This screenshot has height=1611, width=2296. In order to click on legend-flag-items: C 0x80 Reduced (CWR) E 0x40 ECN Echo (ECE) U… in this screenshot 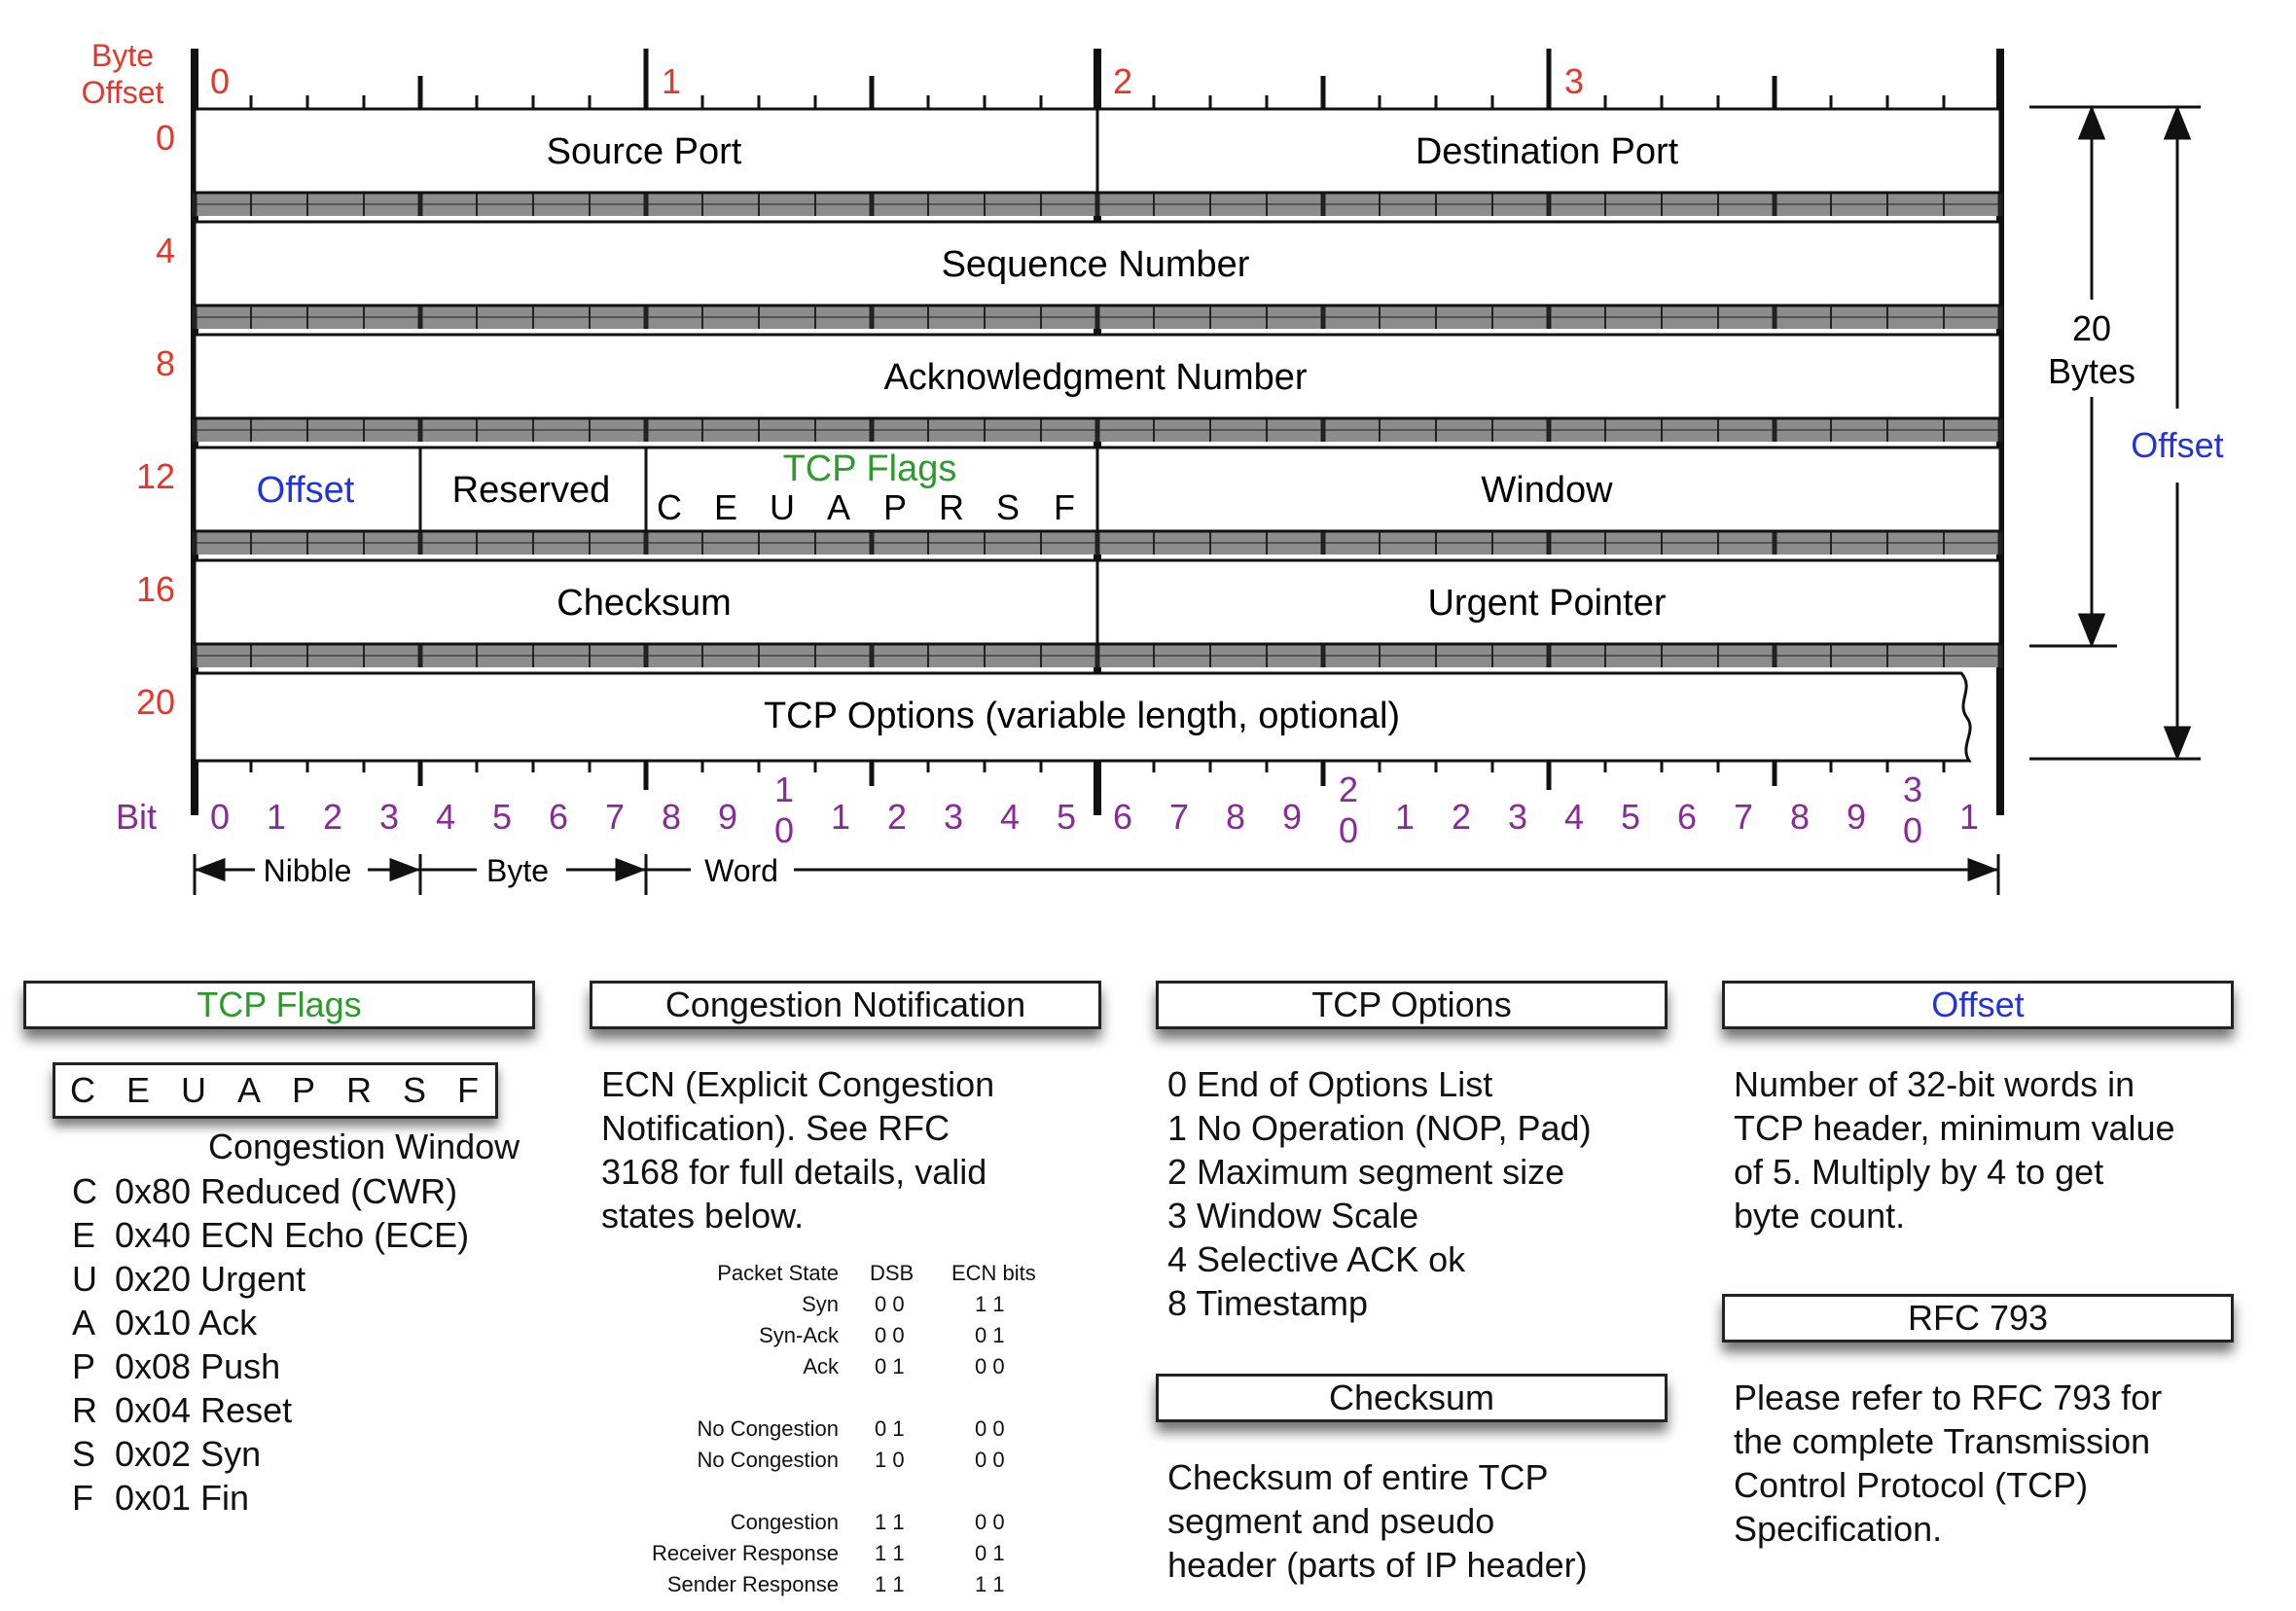, I will do `click(279, 1344)`.